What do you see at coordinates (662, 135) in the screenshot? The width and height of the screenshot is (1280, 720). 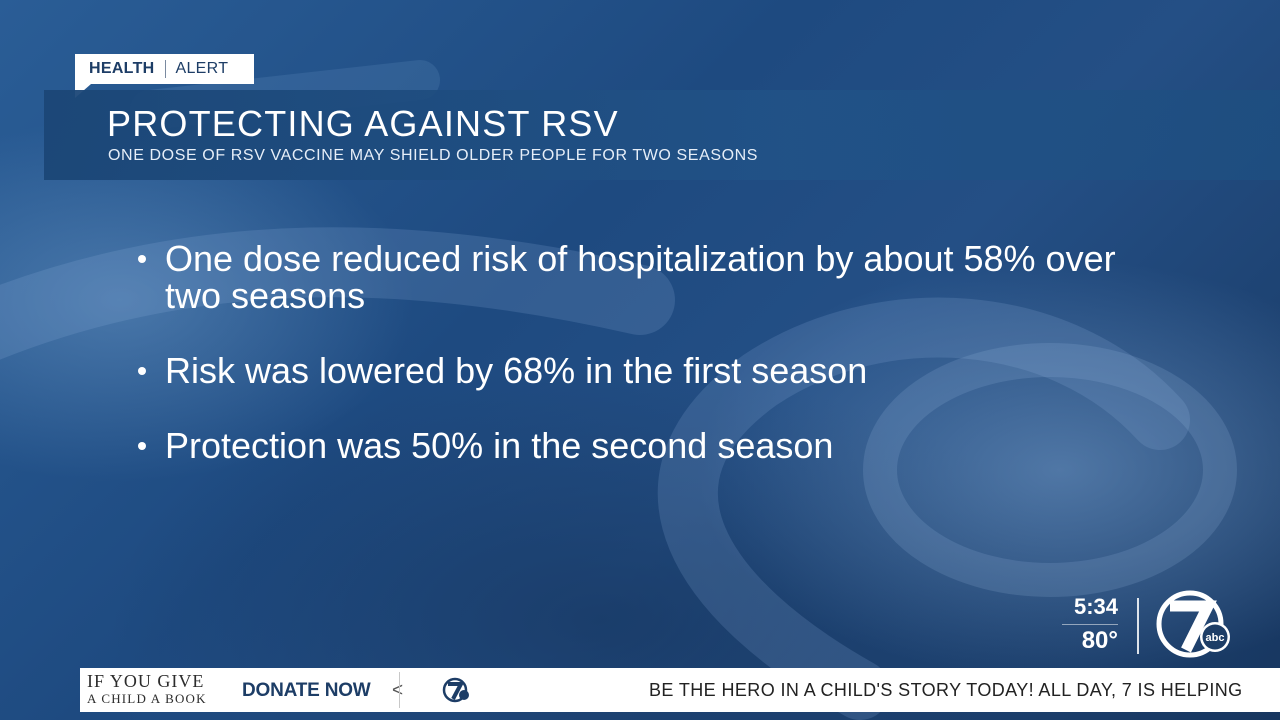 I see `title-band` at bounding box center [662, 135].